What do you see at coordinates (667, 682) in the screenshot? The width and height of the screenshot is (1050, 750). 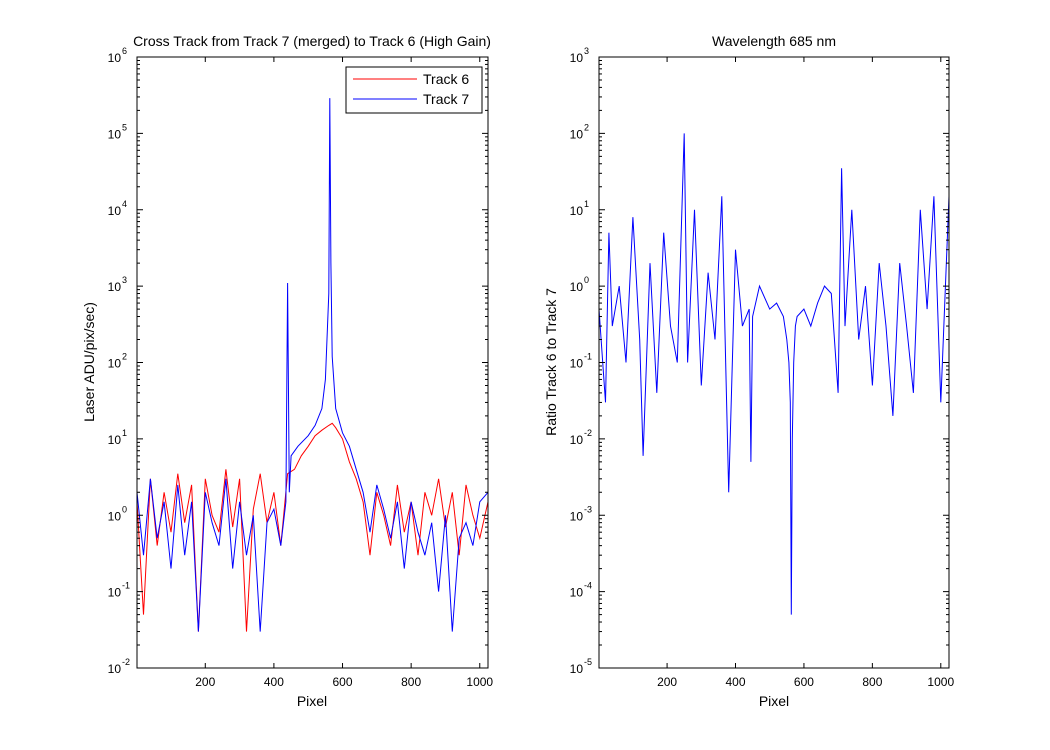 I see `right-x-tick-label: 200` at bounding box center [667, 682].